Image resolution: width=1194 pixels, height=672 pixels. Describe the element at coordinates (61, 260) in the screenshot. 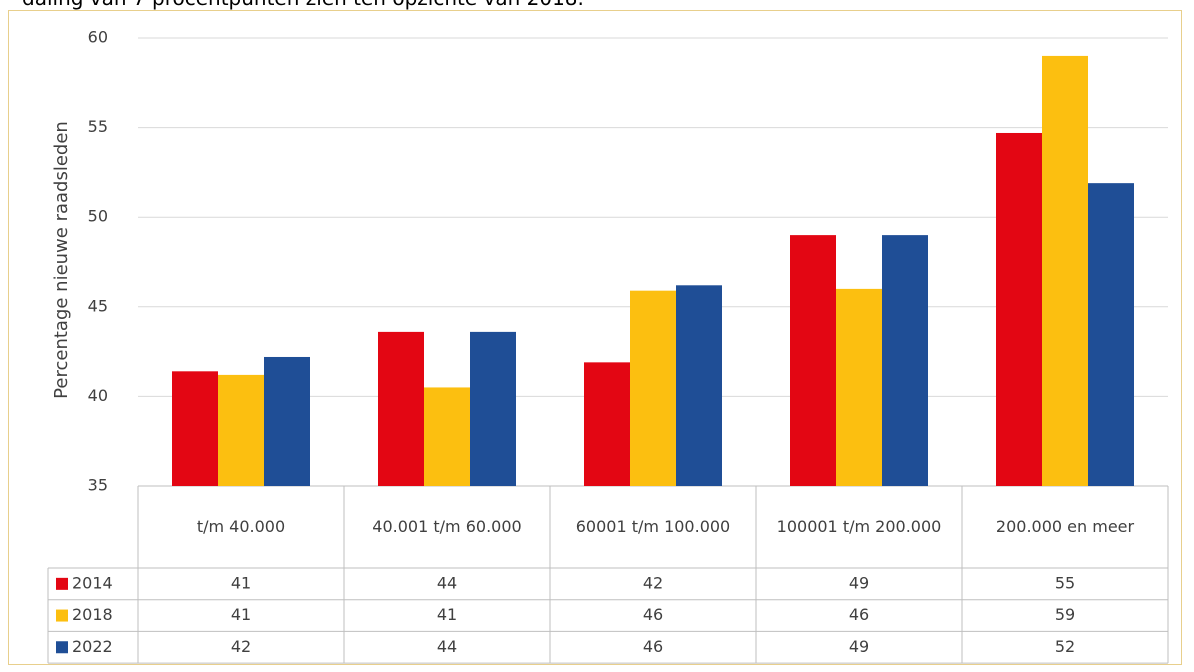

I see `y-axis-label: Percentage nieuwe raadsleden` at that location.